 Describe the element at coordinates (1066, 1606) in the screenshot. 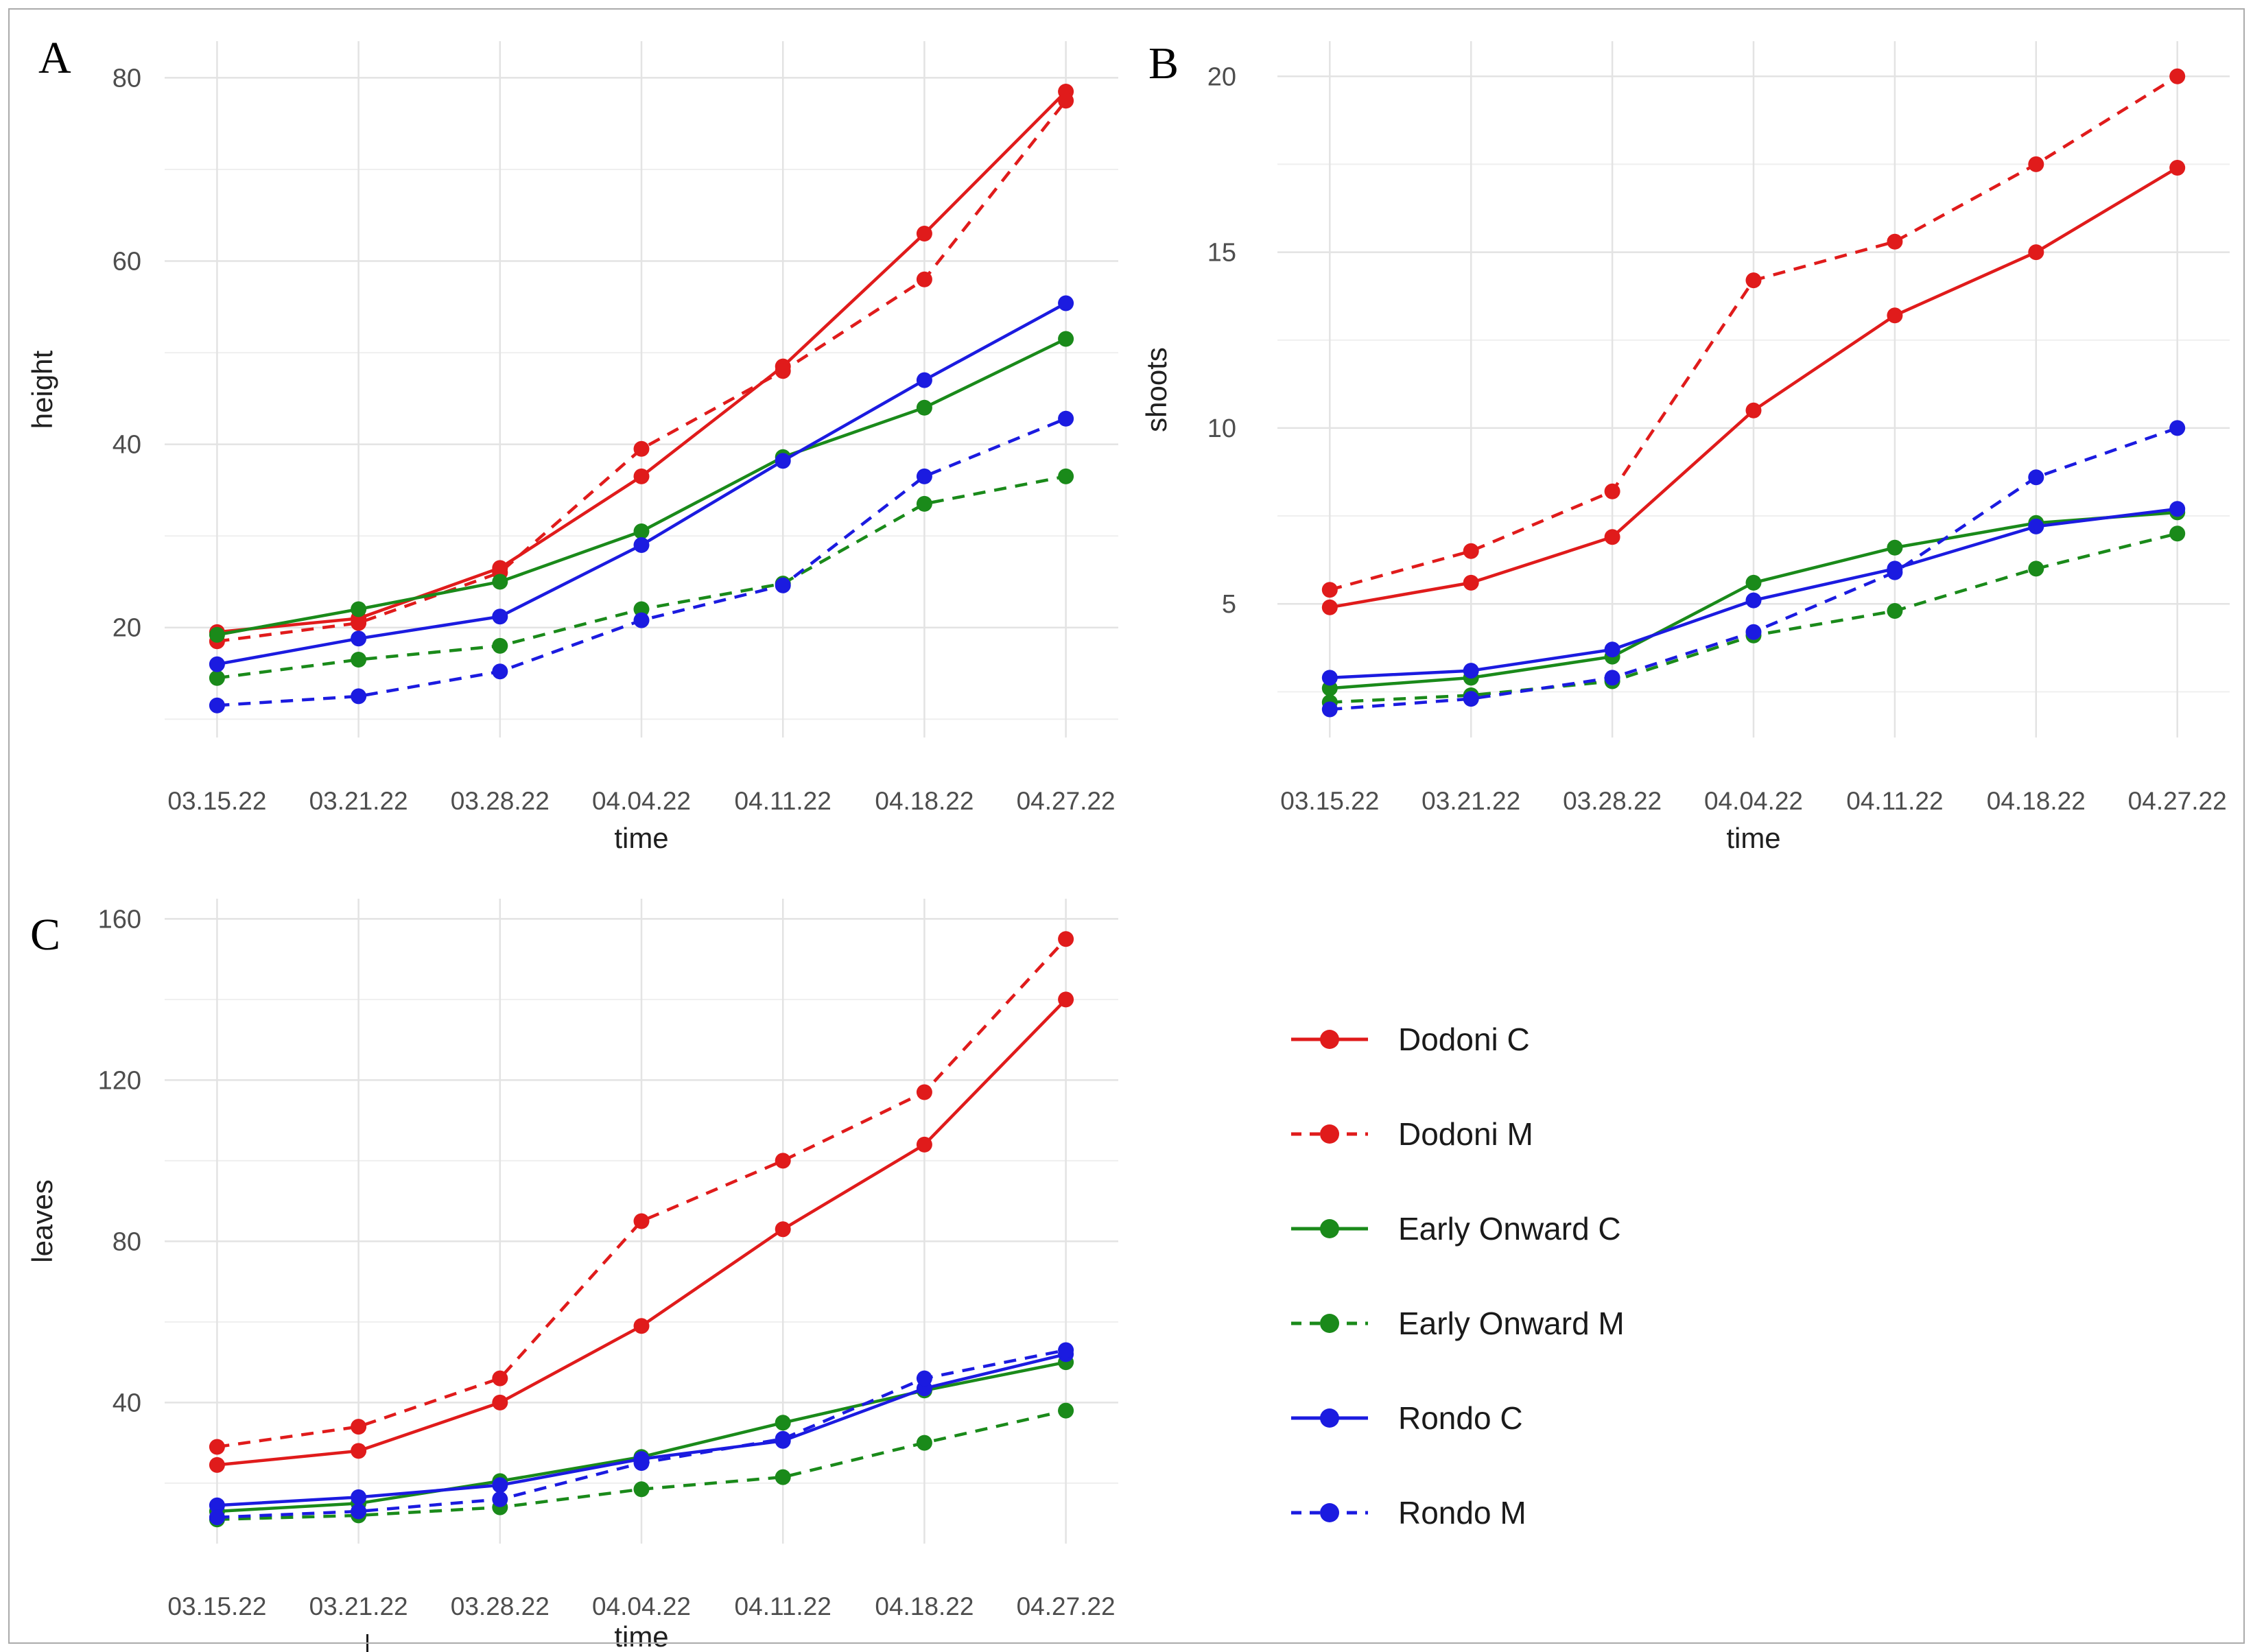

I see `panel-c-x-tick-label: 04.27.22` at that location.